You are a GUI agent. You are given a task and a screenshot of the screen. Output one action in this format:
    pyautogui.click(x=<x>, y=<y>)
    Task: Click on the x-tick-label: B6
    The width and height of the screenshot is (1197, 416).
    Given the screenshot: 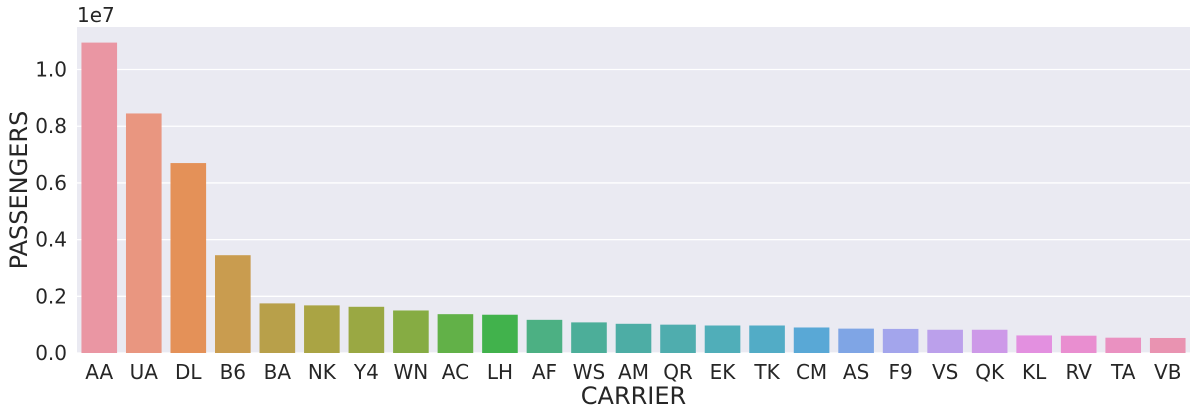 What is the action you would take?
    pyautogui.click(x=233, y=372)
    